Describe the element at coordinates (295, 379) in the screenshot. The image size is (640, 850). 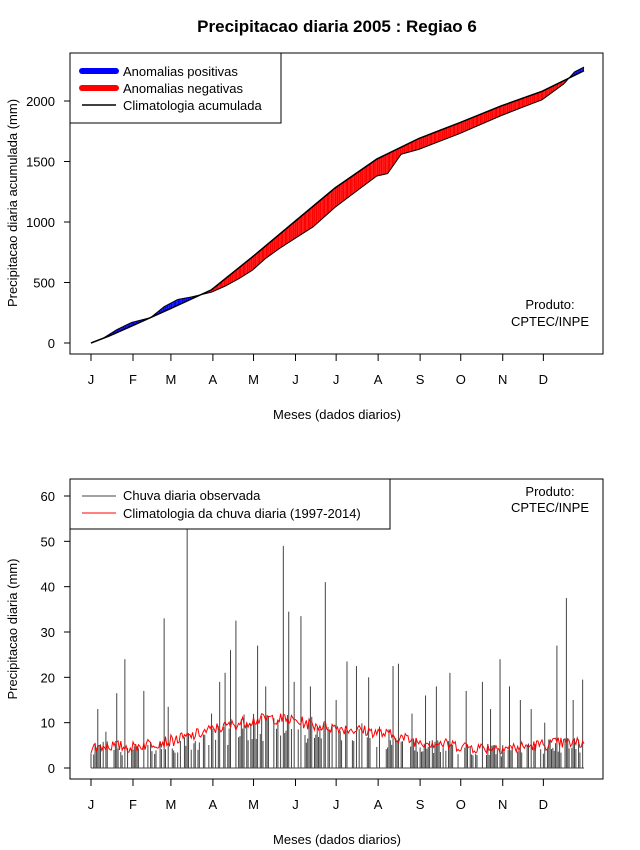
I see `top-x-tick-label: J` at that location.